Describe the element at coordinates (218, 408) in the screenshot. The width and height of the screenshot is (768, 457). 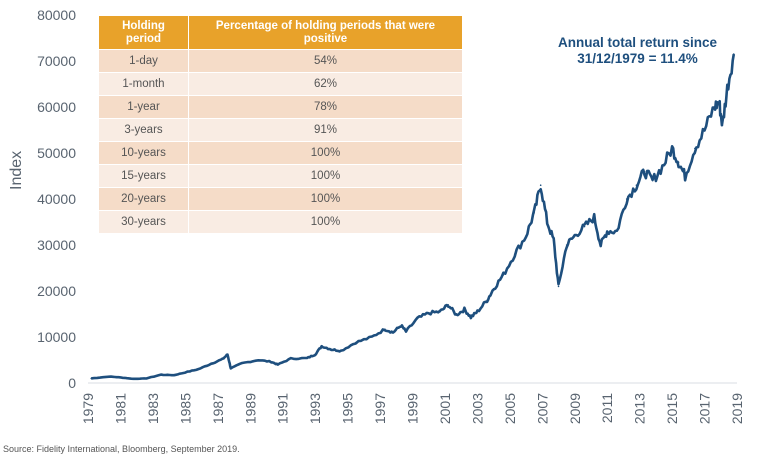
I see `x-tick-label: 1987` at that location.